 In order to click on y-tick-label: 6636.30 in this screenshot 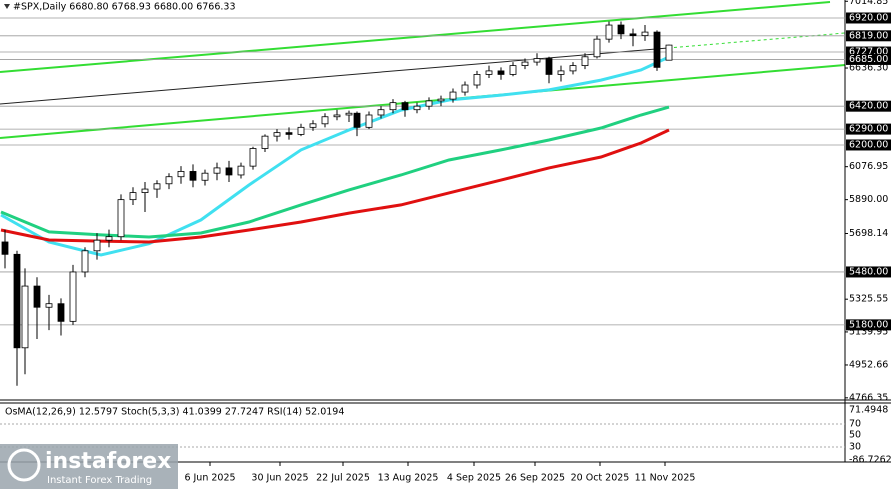, I will do `click(868, 68)`.